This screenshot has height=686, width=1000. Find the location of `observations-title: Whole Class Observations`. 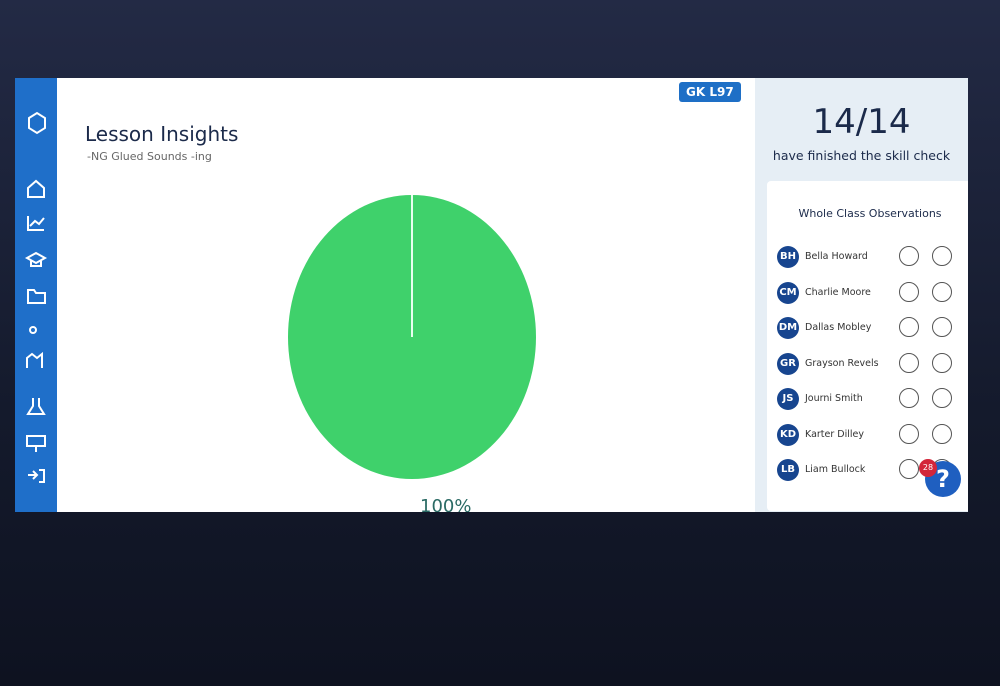

observations-title: Whole Class Observations is located at coordinates (870, 213).